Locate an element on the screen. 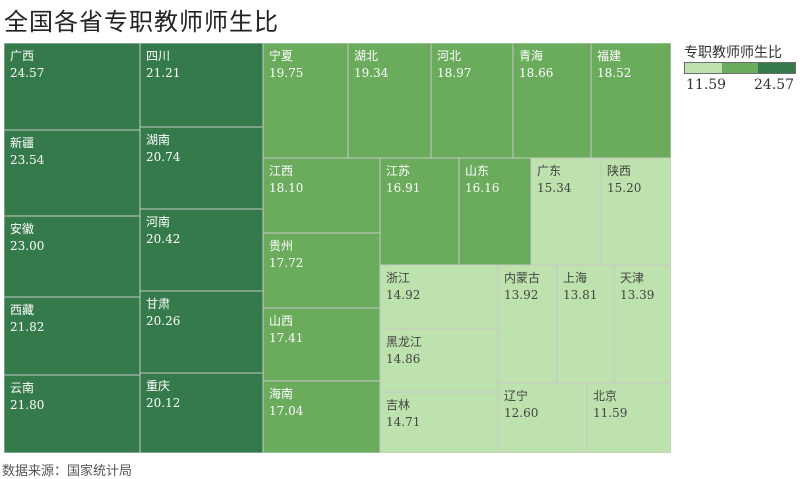  treemap-tile: 西藏 21.82 is located at coordinates (72, 336).